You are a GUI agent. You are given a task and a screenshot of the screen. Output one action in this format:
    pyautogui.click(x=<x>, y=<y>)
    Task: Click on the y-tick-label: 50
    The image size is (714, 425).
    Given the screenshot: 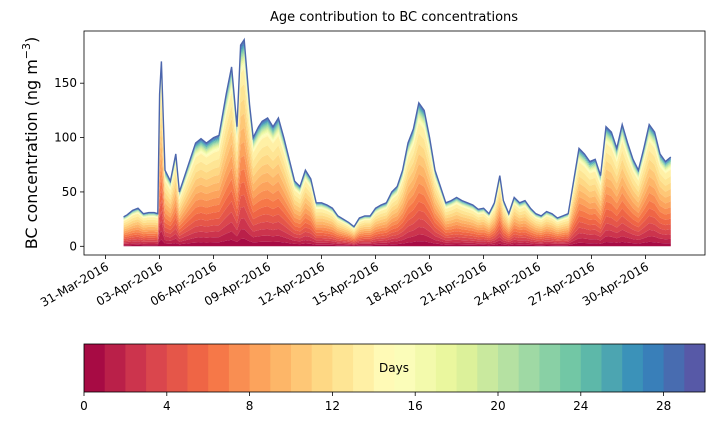 What is the action you would take?
    pyautogui.click(x=69, y=192)
    